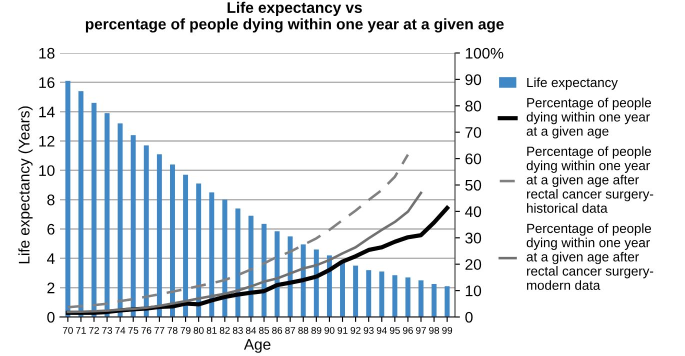 The width and height of the screenshot is (685, 356). Describe the element at coordinates (474, 290) in the screenshot. I see `y2-tick-label: 10` at that location.